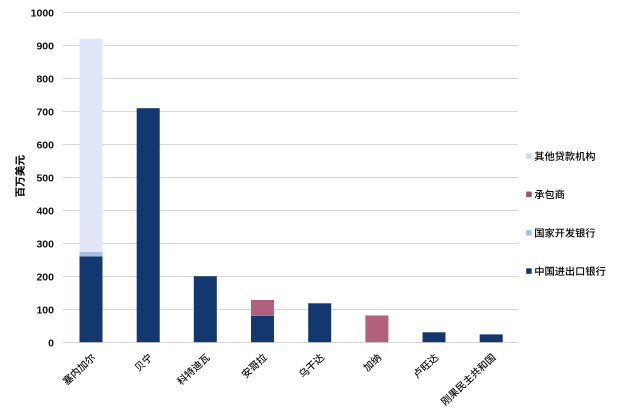 This screenshot has width=636, height=420. Describe the element at coordinates (45, 113) in the screenshot. I see `svg-text: 700` at that location.